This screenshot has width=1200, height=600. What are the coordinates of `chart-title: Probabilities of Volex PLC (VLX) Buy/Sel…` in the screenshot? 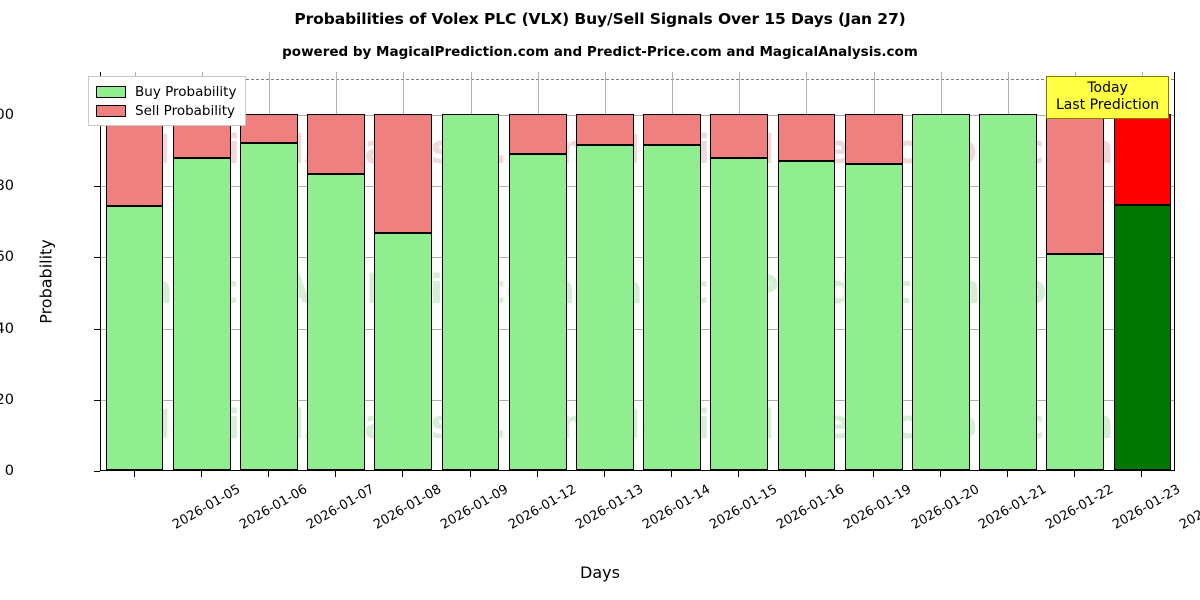 It's located at (600, 19).